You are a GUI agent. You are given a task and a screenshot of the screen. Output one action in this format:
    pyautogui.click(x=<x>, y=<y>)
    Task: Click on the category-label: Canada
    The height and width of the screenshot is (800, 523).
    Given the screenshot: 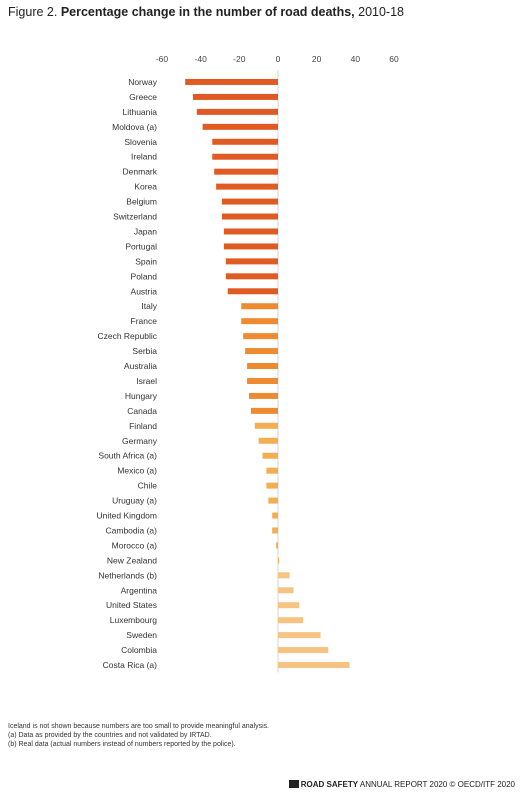 What is the action you would take?
    pyautogui.click(x=142, y=411)
    